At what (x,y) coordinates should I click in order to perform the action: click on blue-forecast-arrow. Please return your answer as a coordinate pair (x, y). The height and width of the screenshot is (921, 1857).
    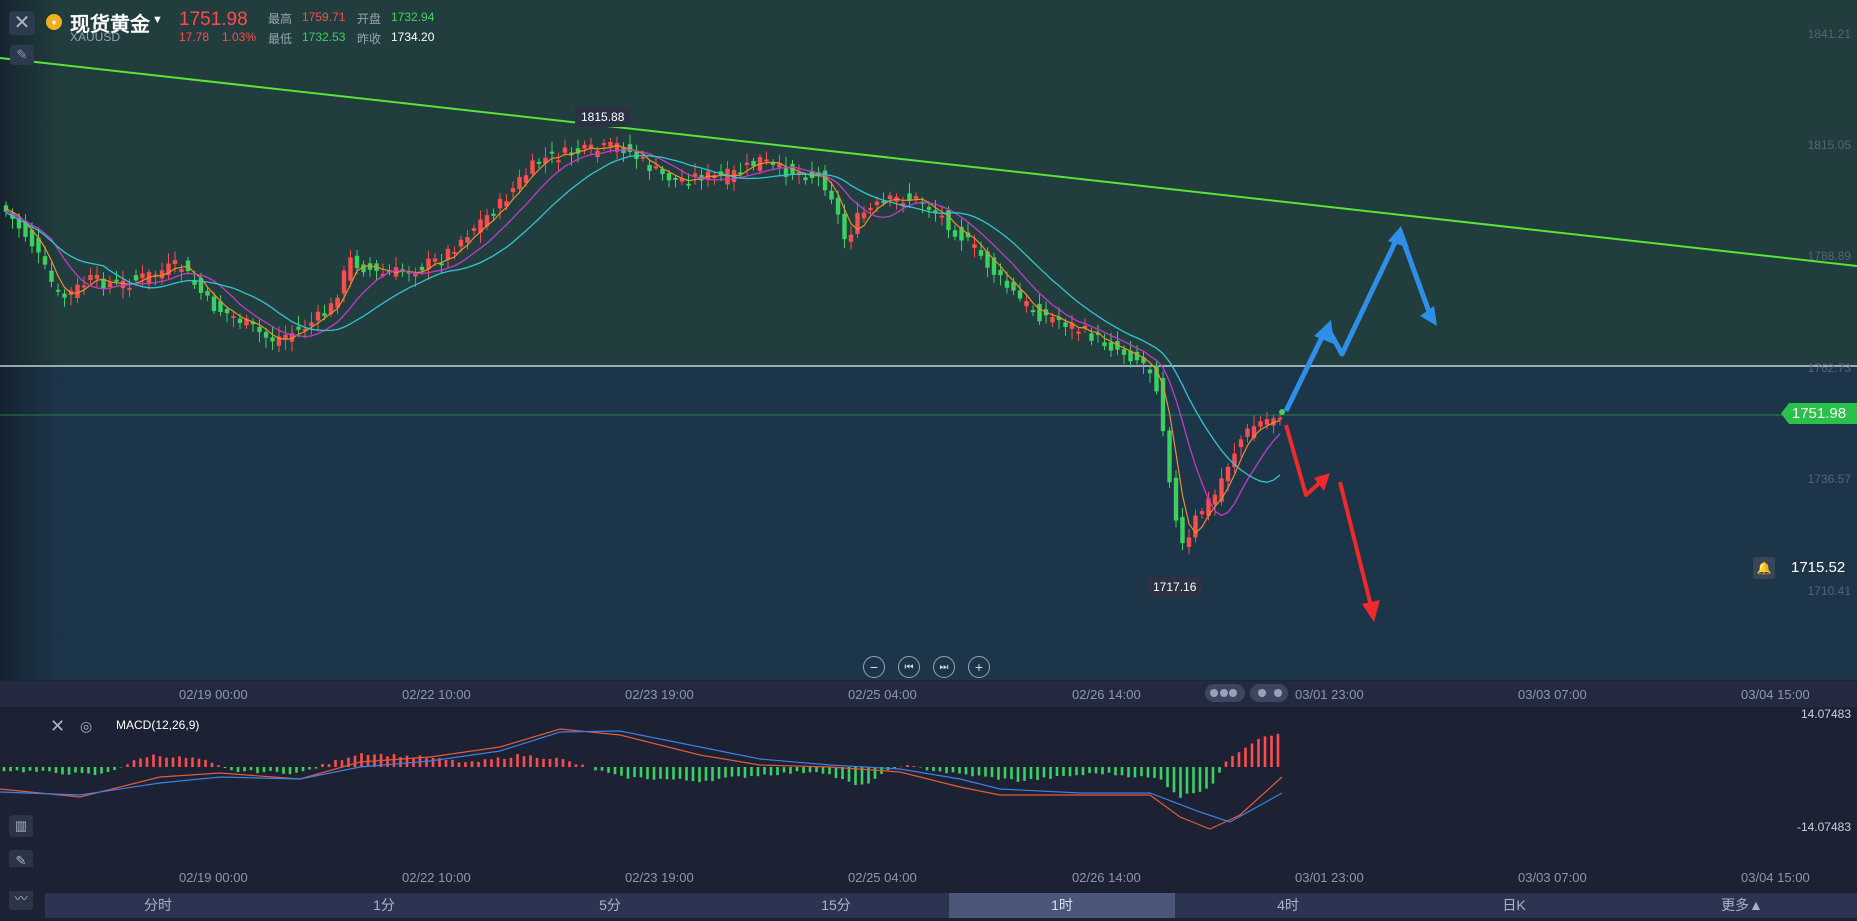
    Looking at the image, I should click on (1359, 321).